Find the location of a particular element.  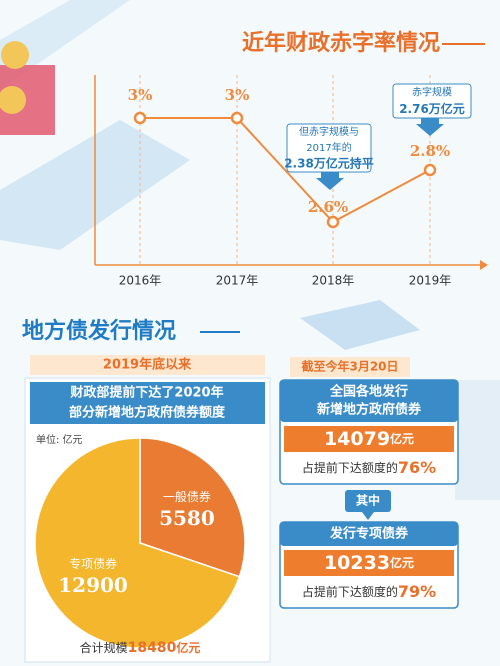

heading-band is located at coordinates (147, 403).